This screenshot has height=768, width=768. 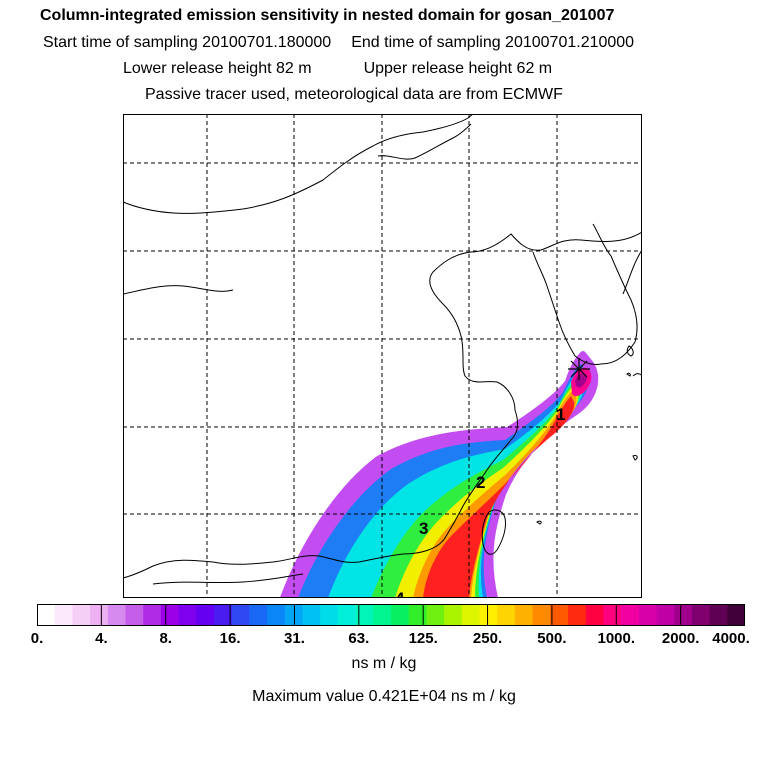 What do you see at coordinates (680, 638) in the screenshot?
I see `colorbar-label: 2000.` at bounding box center [680, 638].